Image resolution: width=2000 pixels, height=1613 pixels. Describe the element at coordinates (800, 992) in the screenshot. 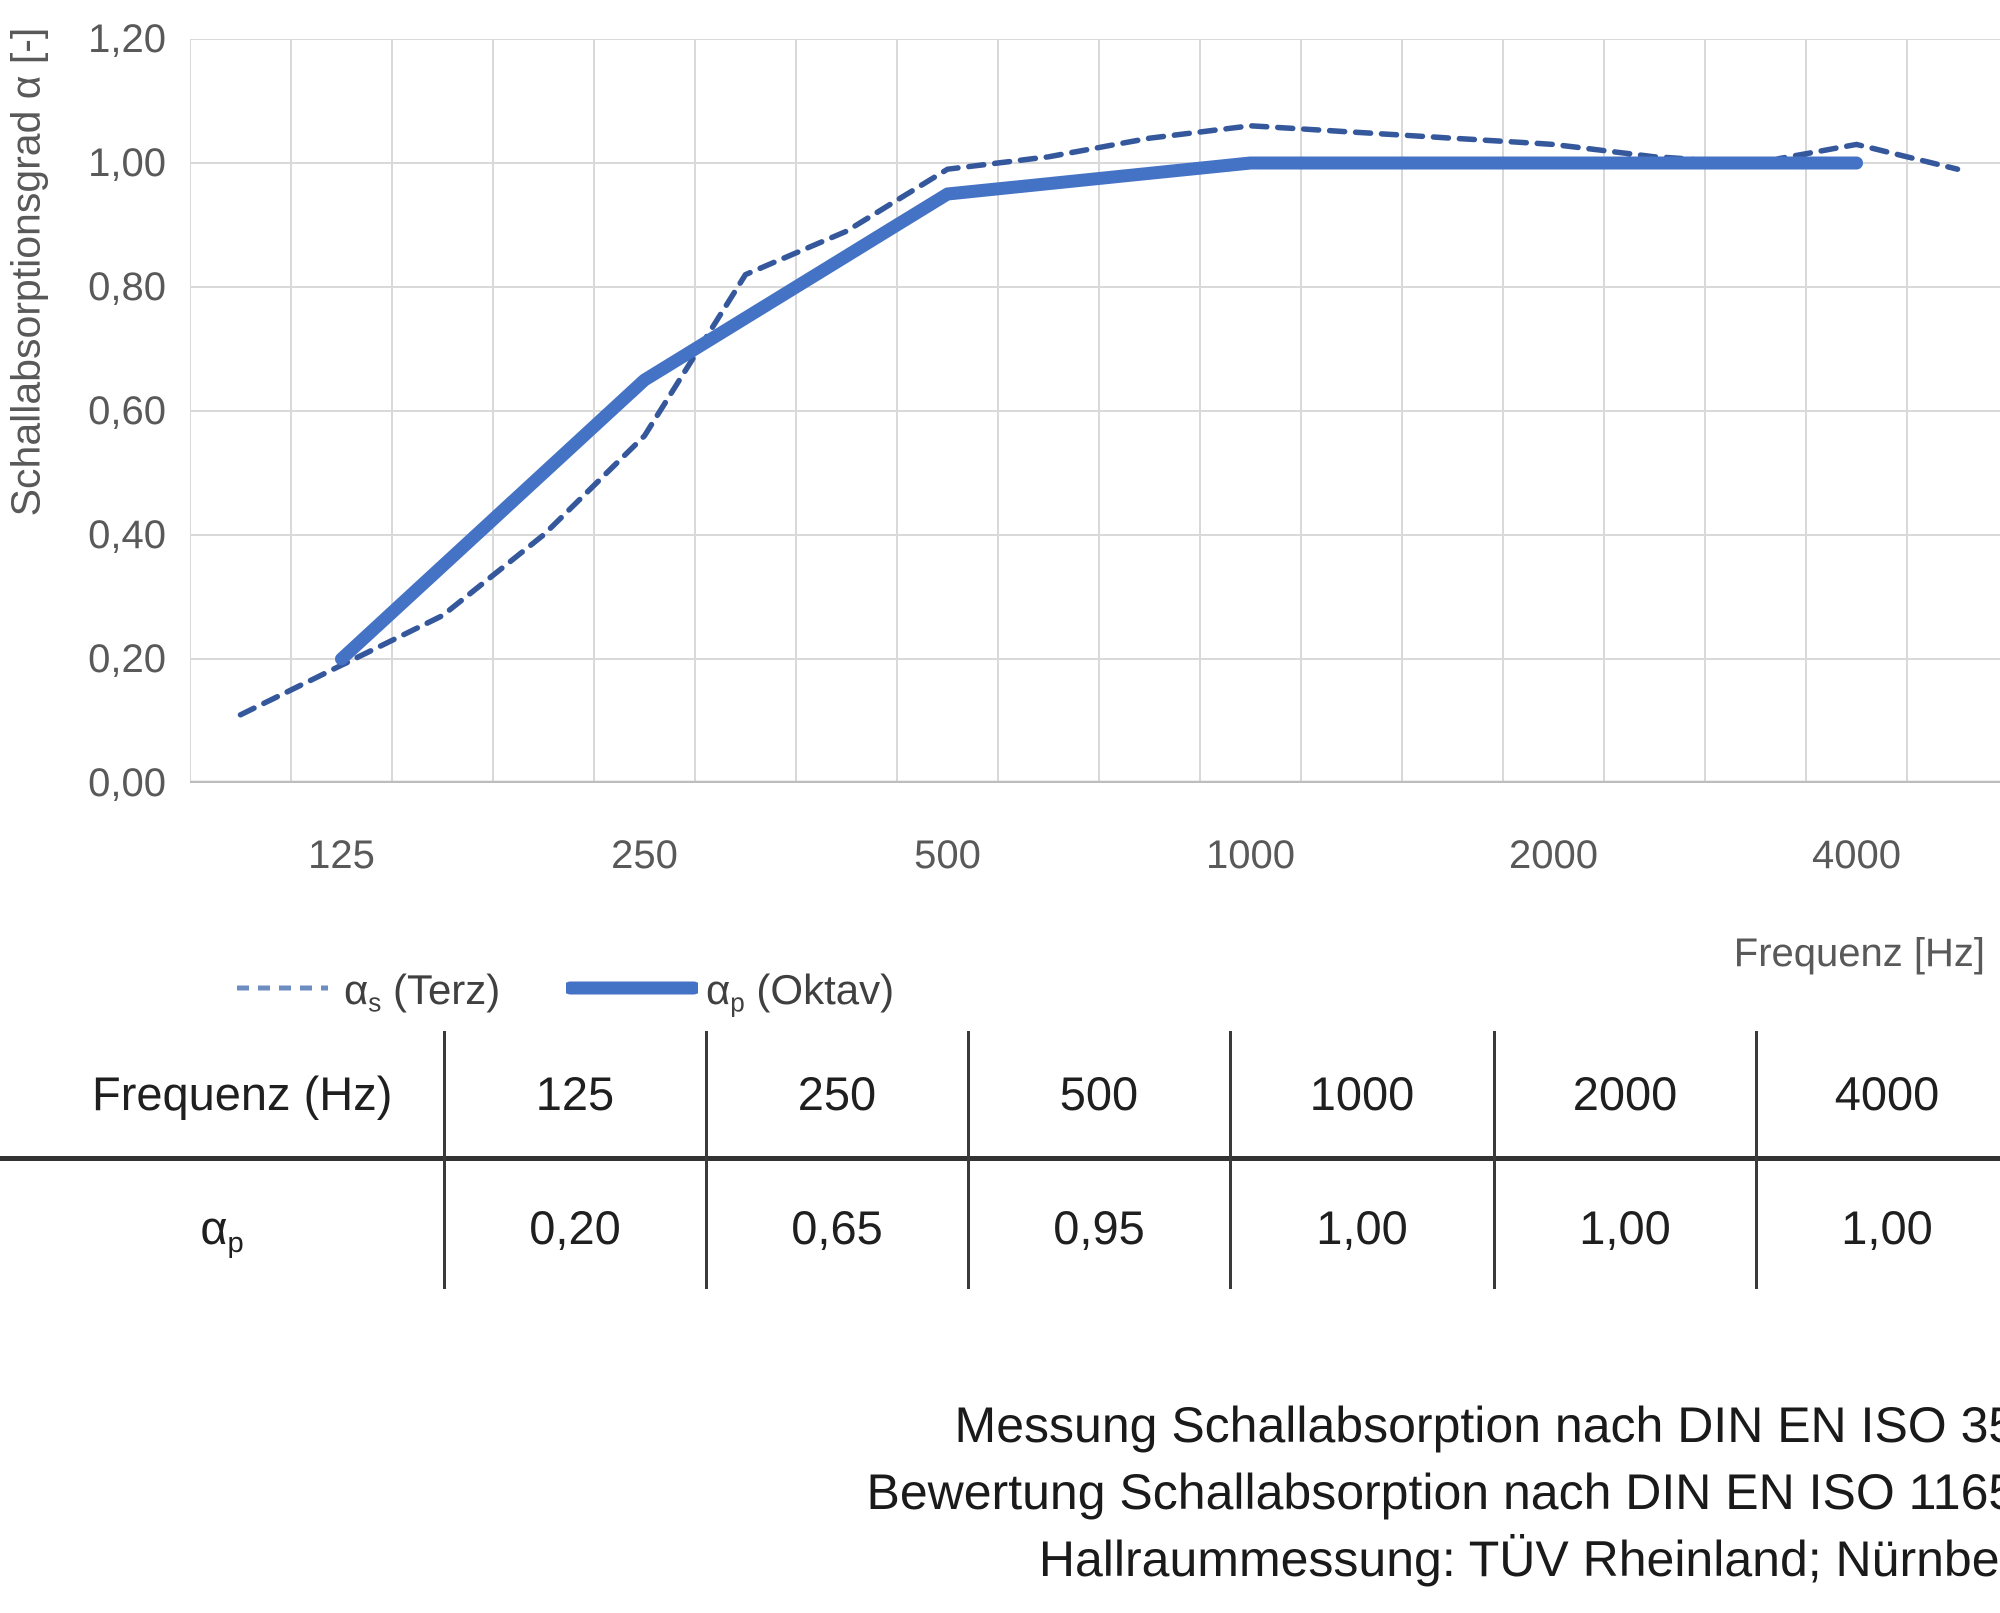

I see `legend-oktav-label: αp (Oktav)` at that location.